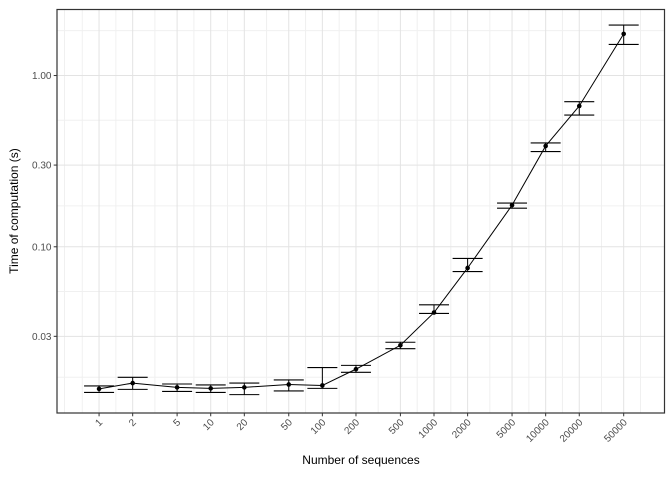 The image size is (672, 480). I want to click on x-tick-label: 5, so click(178, 423).